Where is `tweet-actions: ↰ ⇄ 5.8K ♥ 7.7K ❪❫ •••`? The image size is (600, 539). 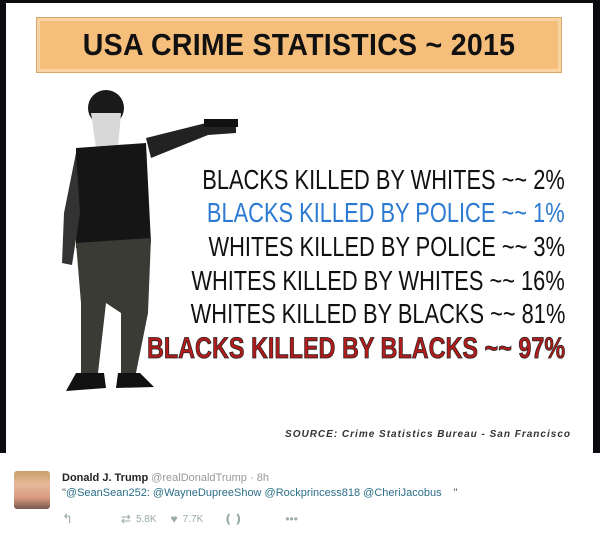
tweet-actions: ↰ ⇄ 5.8K ♥ 7.7K ❪❫ ••• is located at coordinates (180, 519).